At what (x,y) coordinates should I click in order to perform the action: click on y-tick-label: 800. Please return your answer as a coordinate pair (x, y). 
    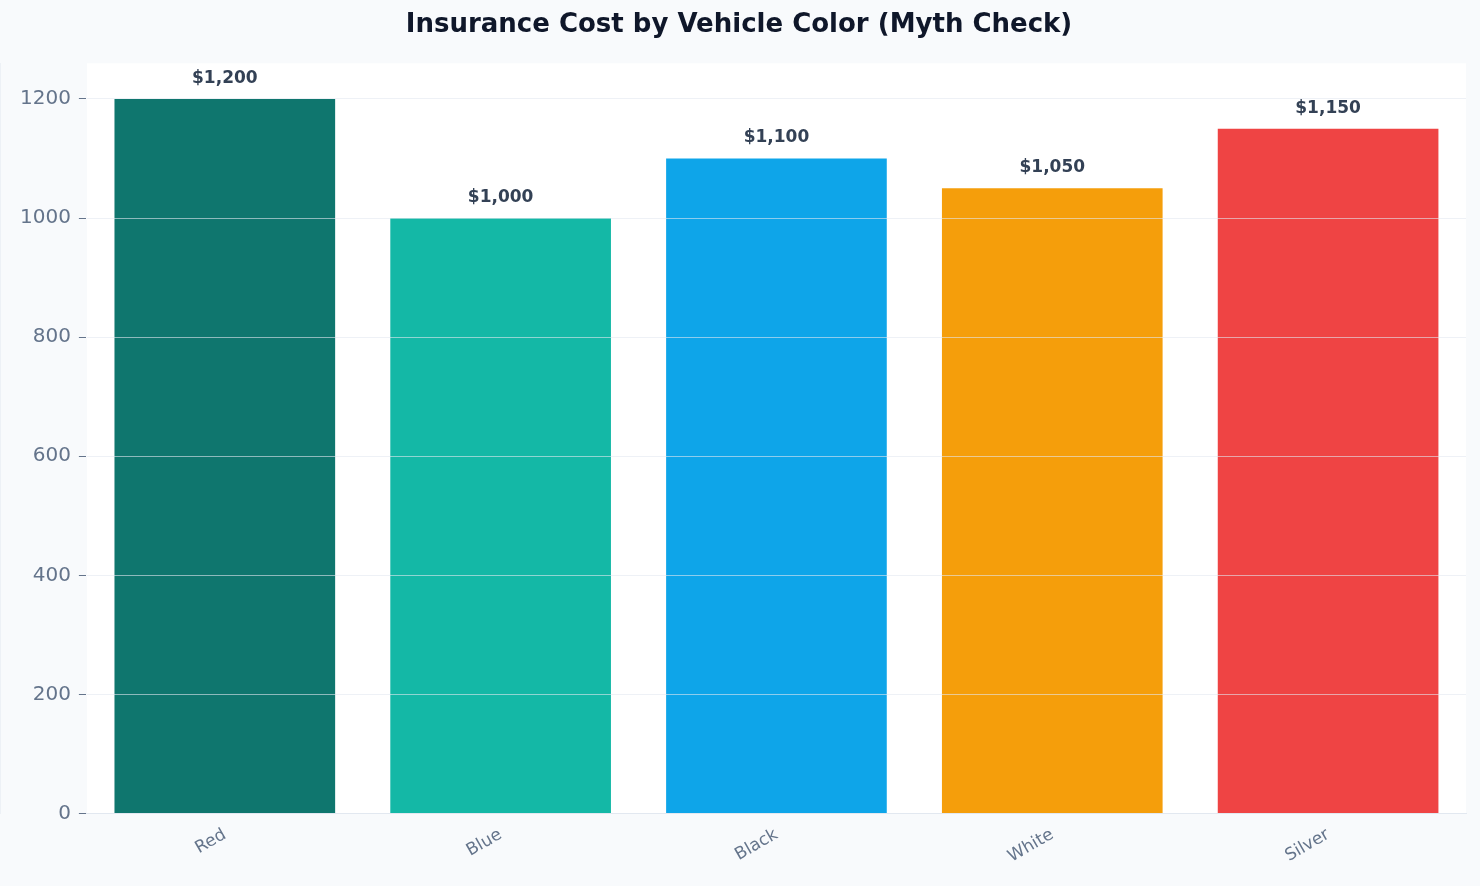
    Looking at the image, I should click on (51, 335).